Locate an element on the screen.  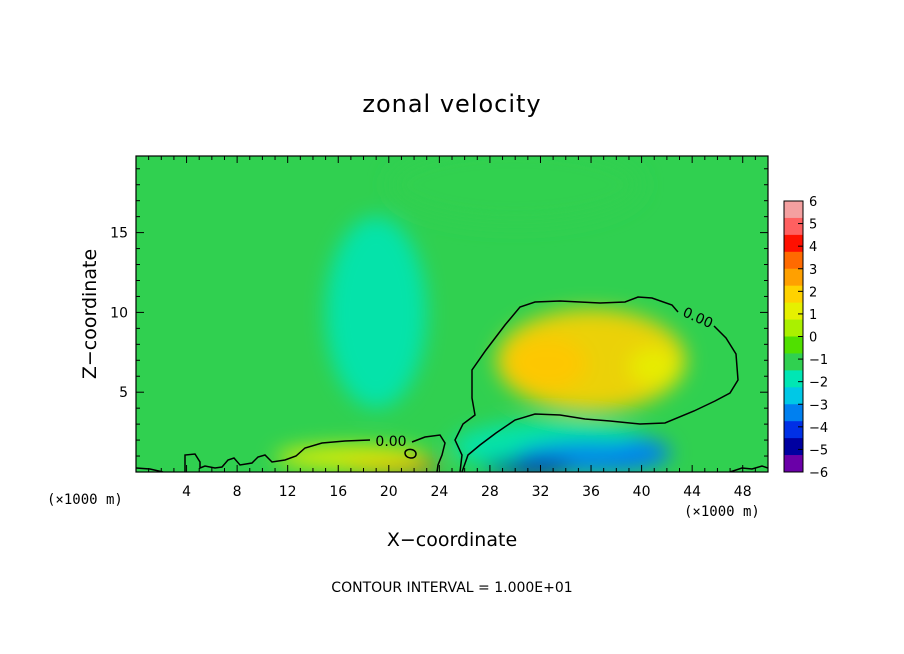
zero-contour-right-bottom is located at coordinates (748, 468).